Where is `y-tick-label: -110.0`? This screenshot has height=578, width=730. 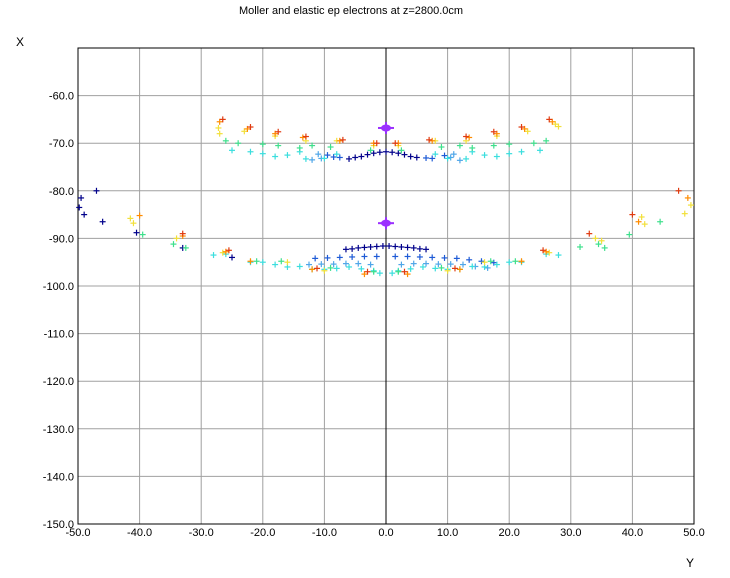
y-tick-label: -110.0 is located at coordinates (59, 335).